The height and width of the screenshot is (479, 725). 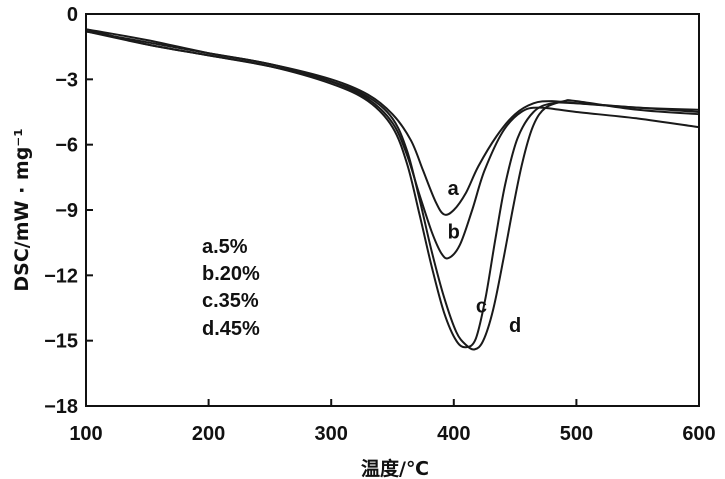 I want to click on curve-label-b: b, so click(x=454, y=232).